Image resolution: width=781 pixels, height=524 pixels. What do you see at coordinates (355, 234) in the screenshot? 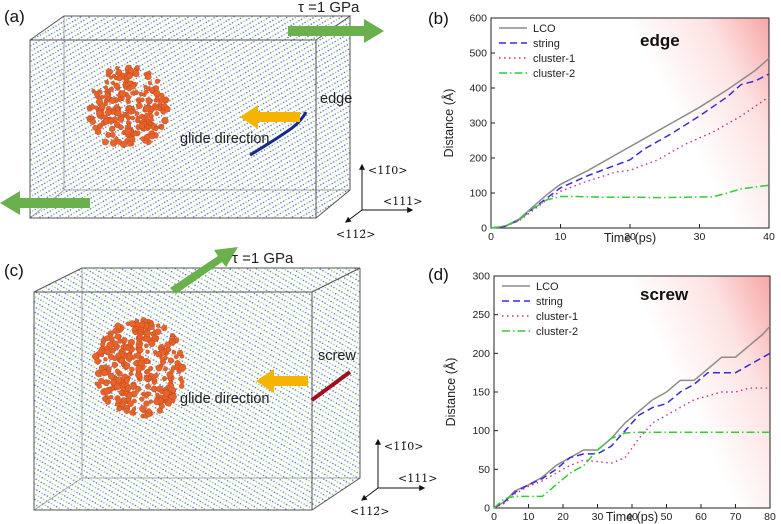
I see `axis-dir-down-a: <112̄>` at bounding box center [355, 234].